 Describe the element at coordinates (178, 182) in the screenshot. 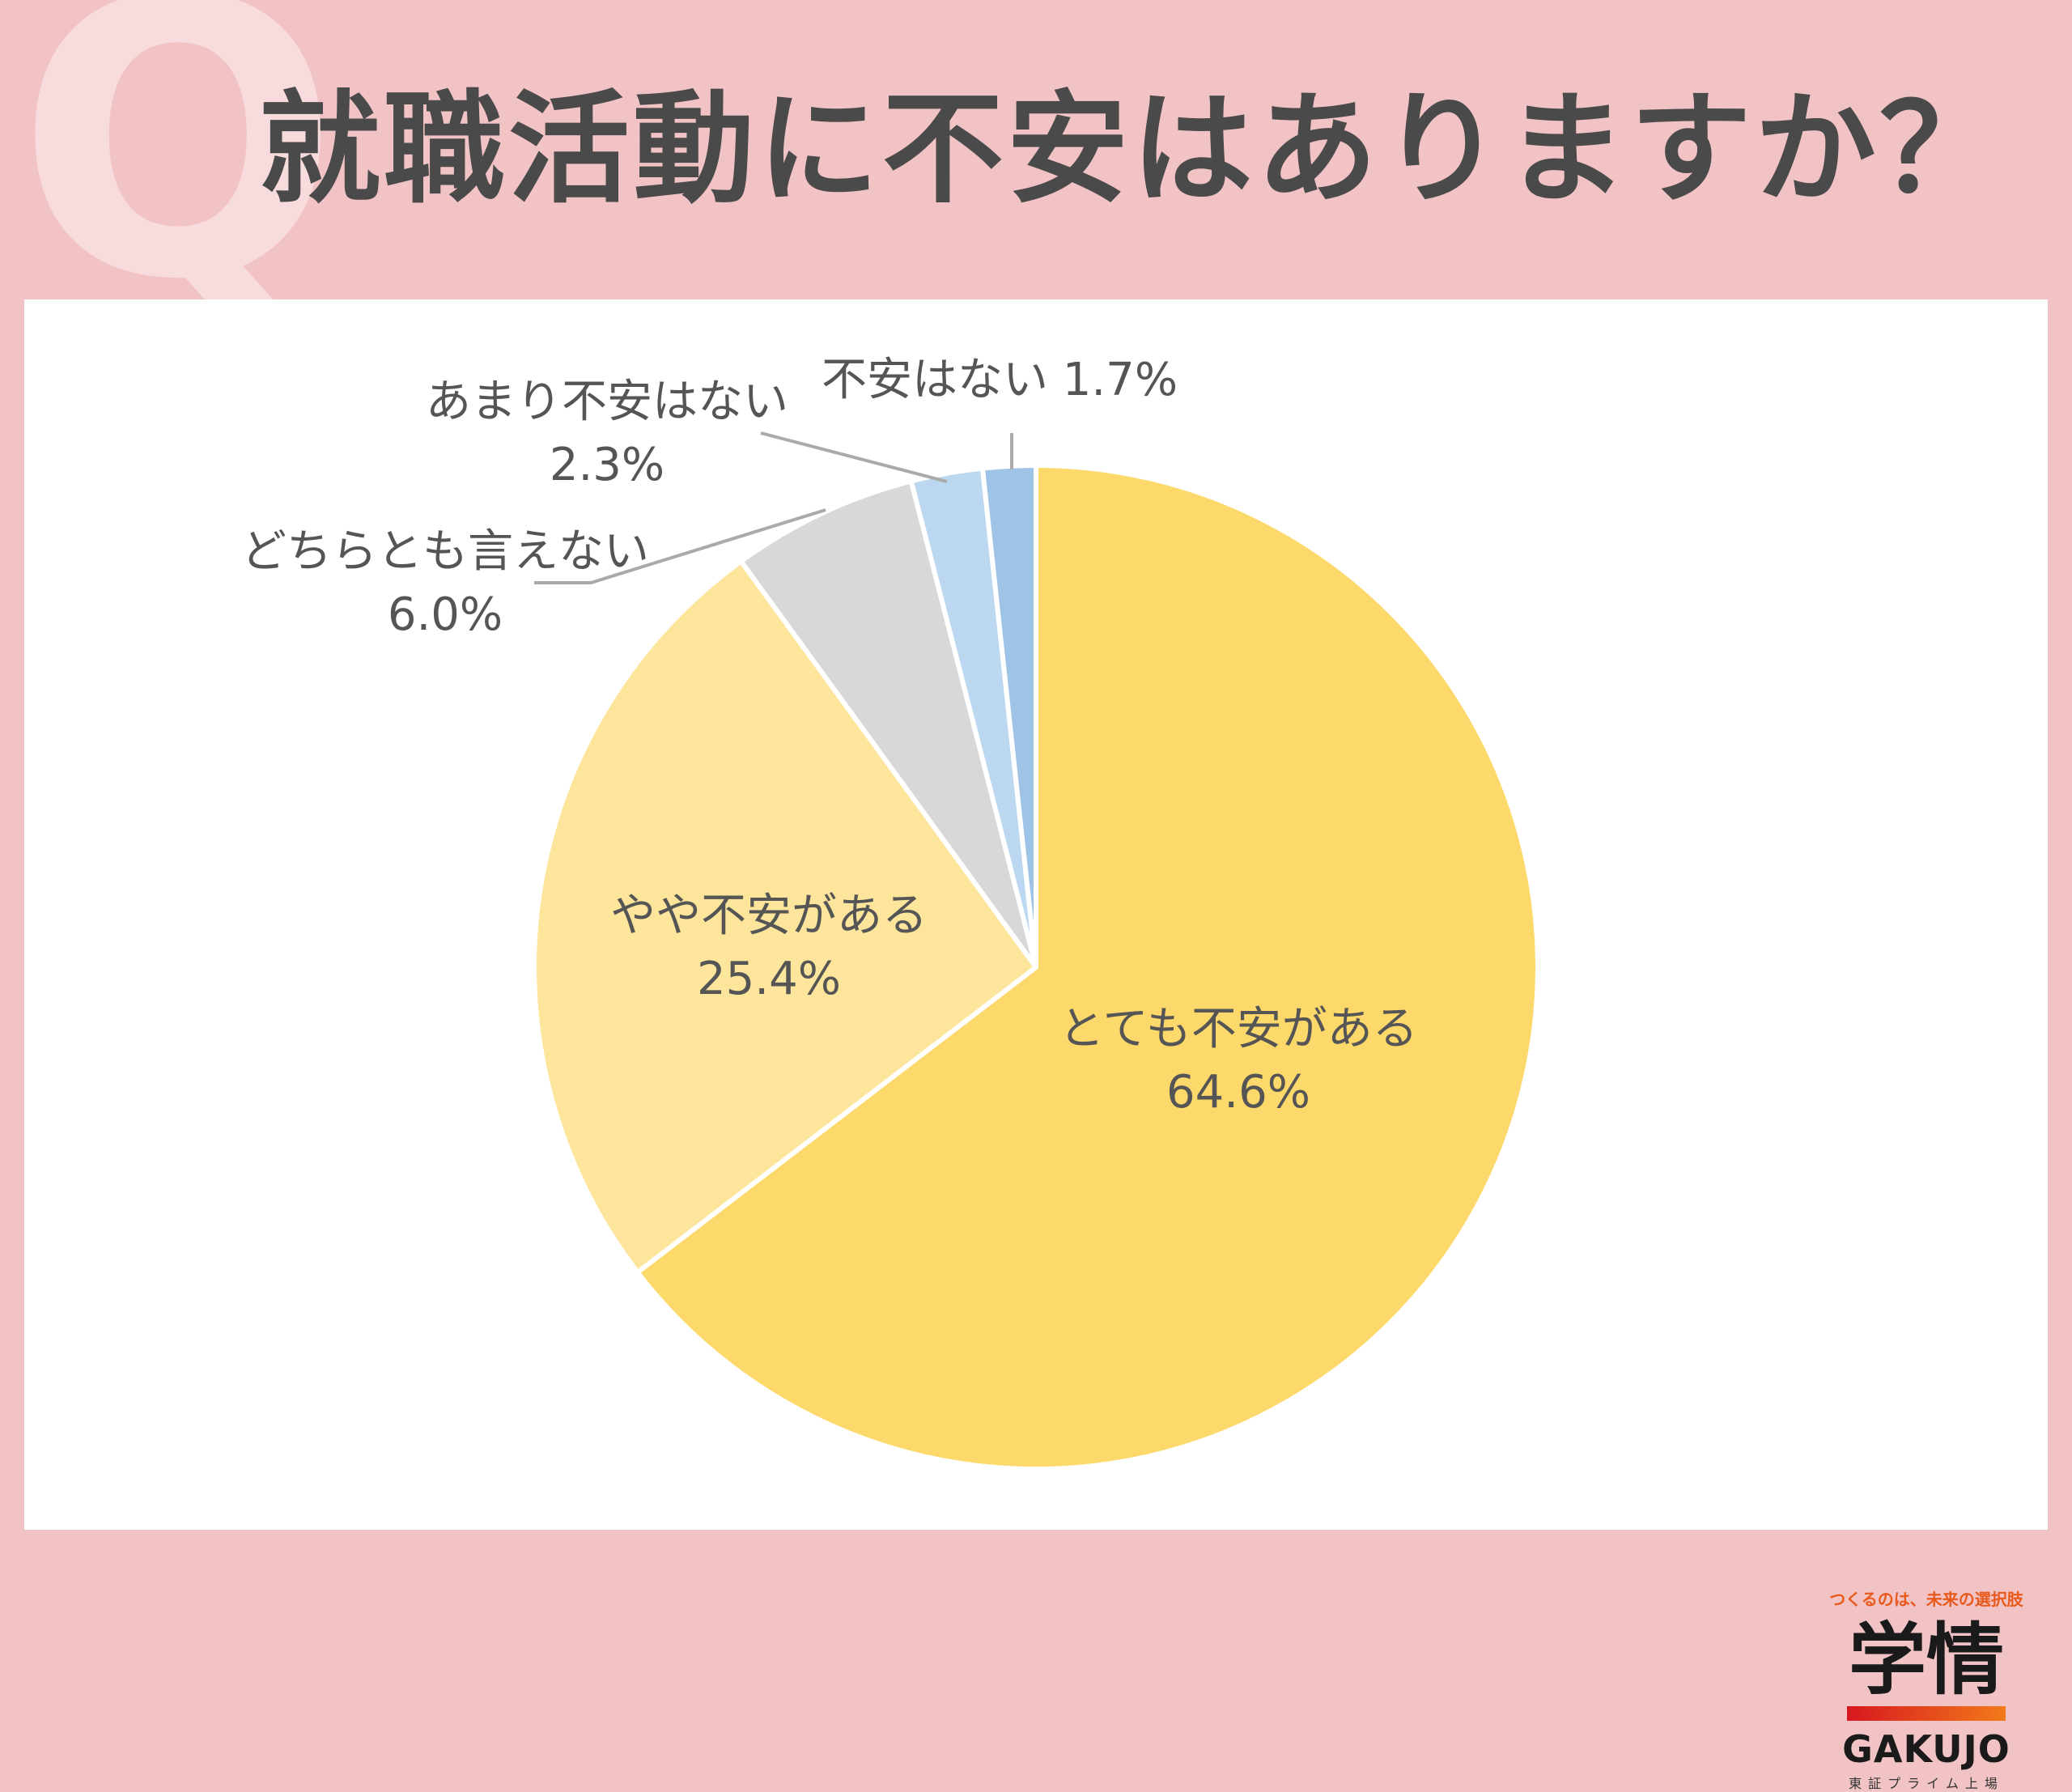

I see `q-mark: Q` at that location.